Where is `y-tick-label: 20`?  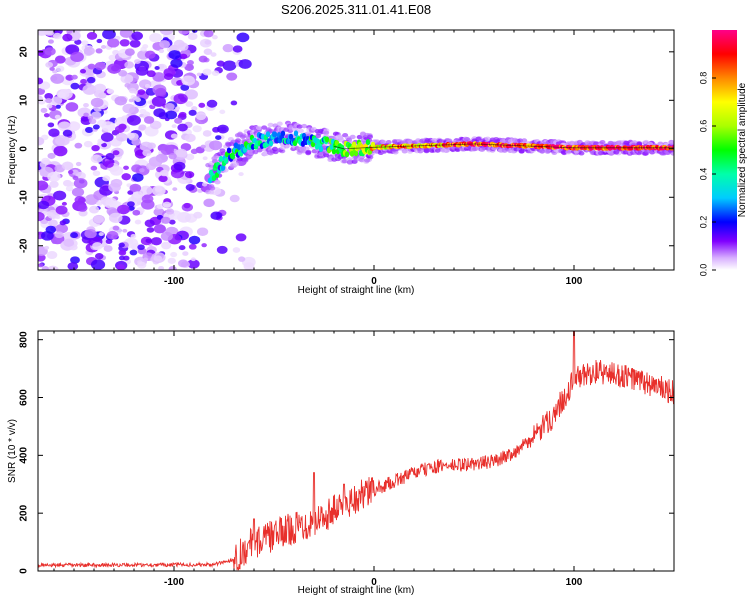
y-tick-label: 20 is located at coordinates (24, 52).